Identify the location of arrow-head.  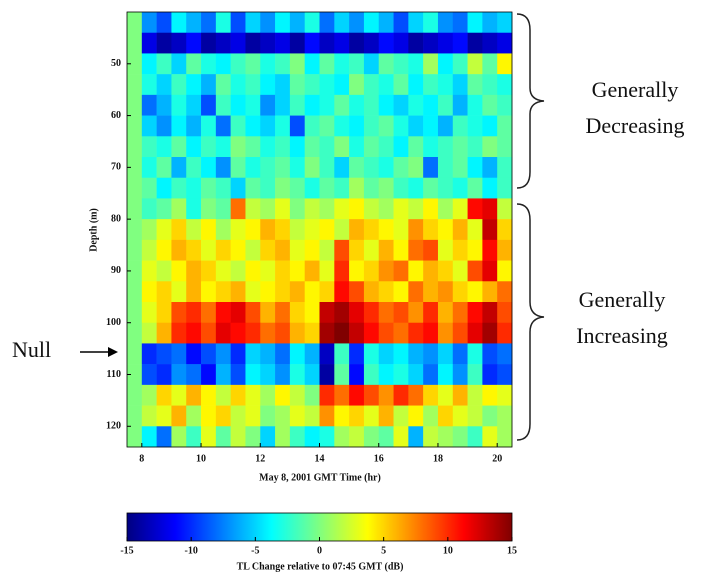
(113, 352).